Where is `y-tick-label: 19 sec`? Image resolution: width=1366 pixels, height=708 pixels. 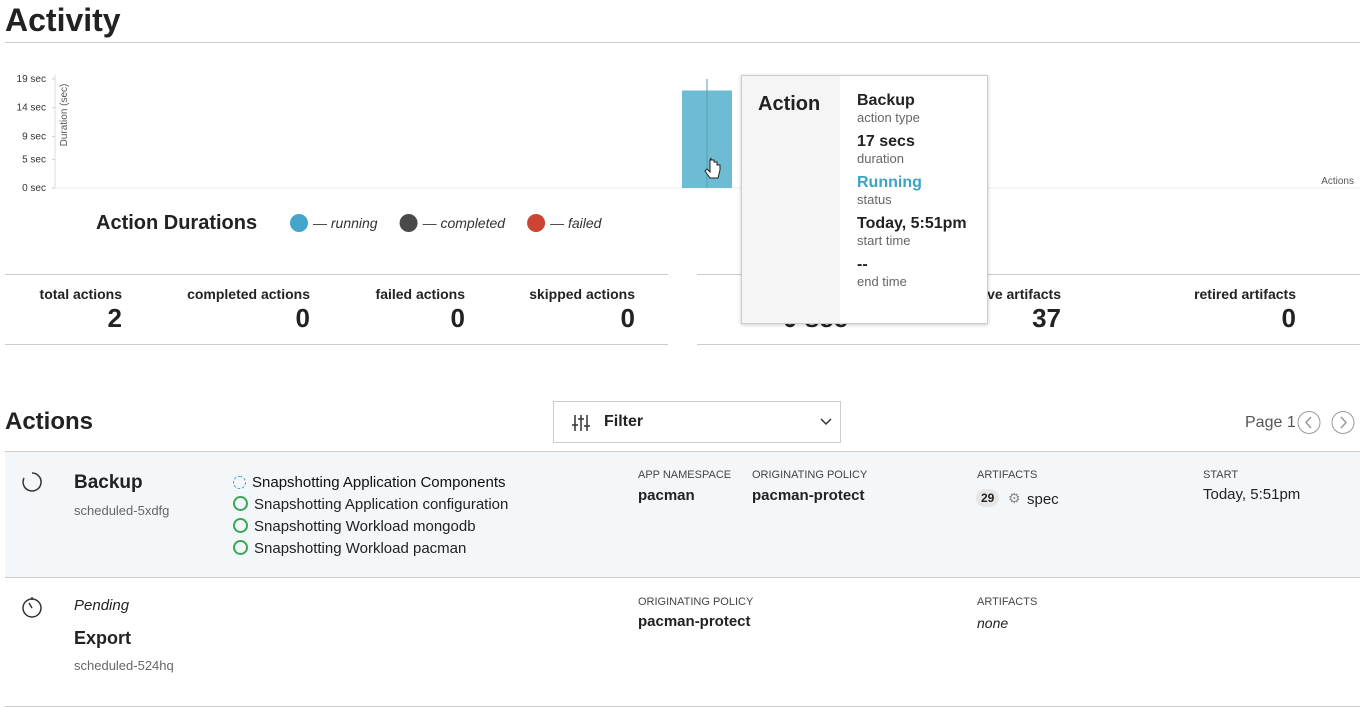
y-tick-label: 19 sec is located at coordinates (31, 79).